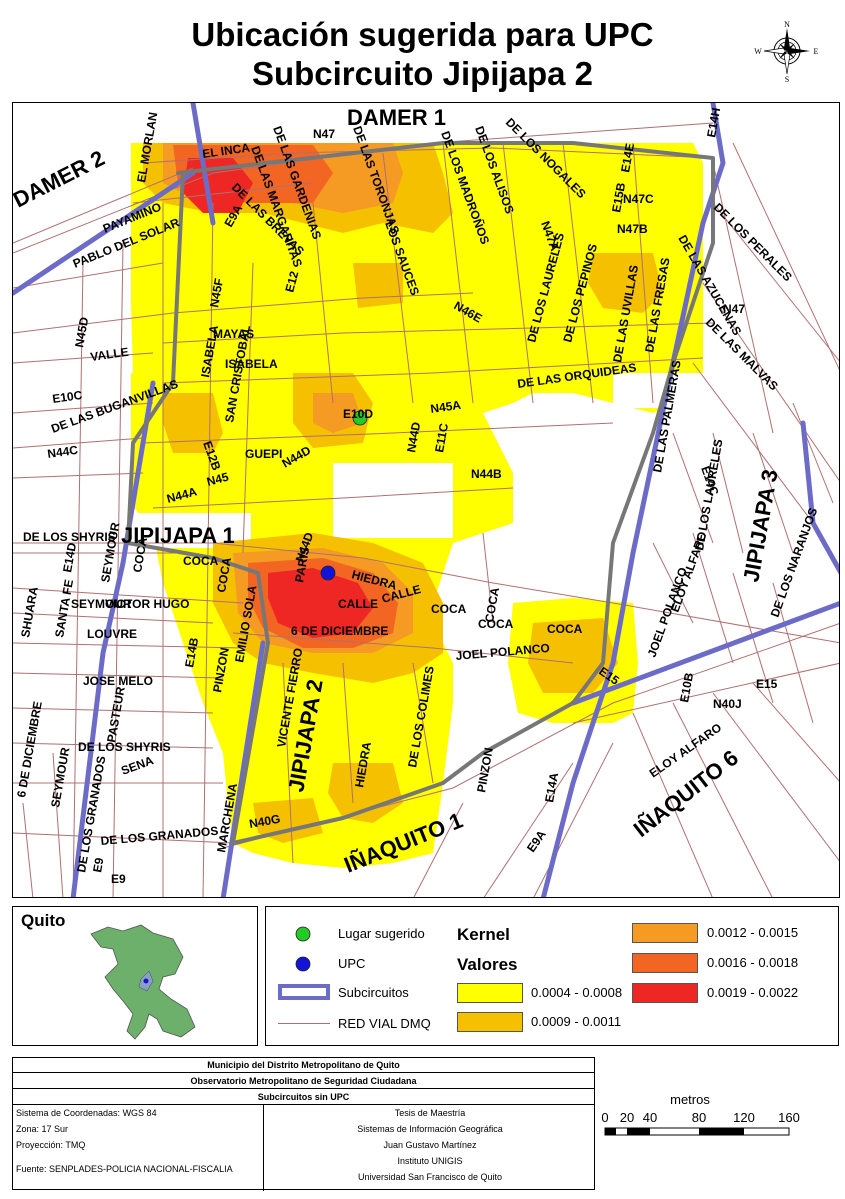  Describe the element at coordinates (303, 964) in the screenshot. I see `legend-upc-swatch` at that location.